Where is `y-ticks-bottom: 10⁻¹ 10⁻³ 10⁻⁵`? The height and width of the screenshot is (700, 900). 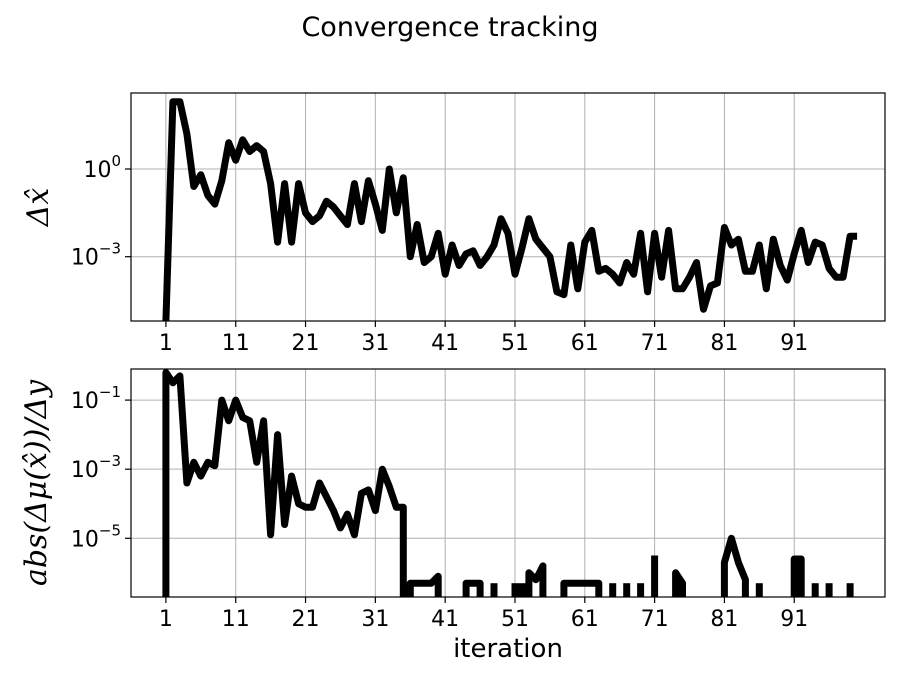 y-ticks-bottom: 10⁻¹ 10⁻³ 10⁻⁵ is located at coordinates (101, 467).